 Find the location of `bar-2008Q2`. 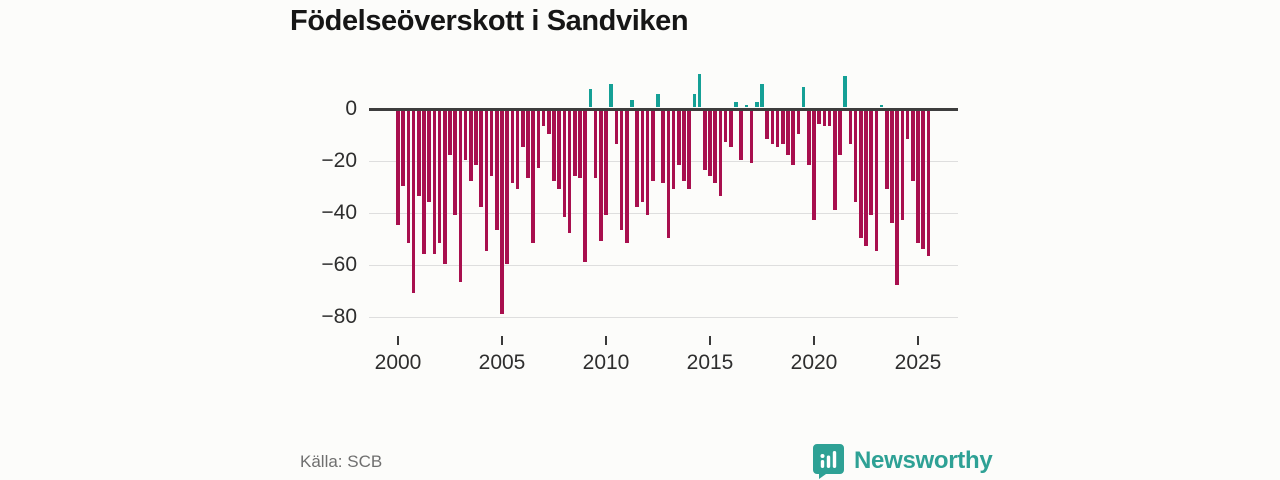

bar-2008Q2 is located at coordinates (569, 171).